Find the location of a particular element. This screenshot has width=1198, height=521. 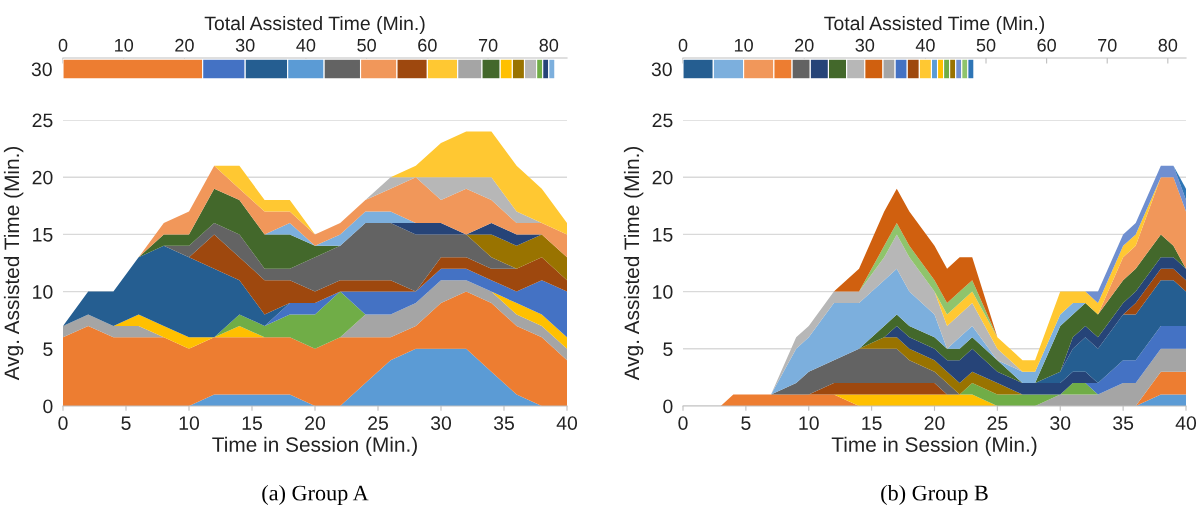

text: (b) Group B is located at coordinates (934, 495).